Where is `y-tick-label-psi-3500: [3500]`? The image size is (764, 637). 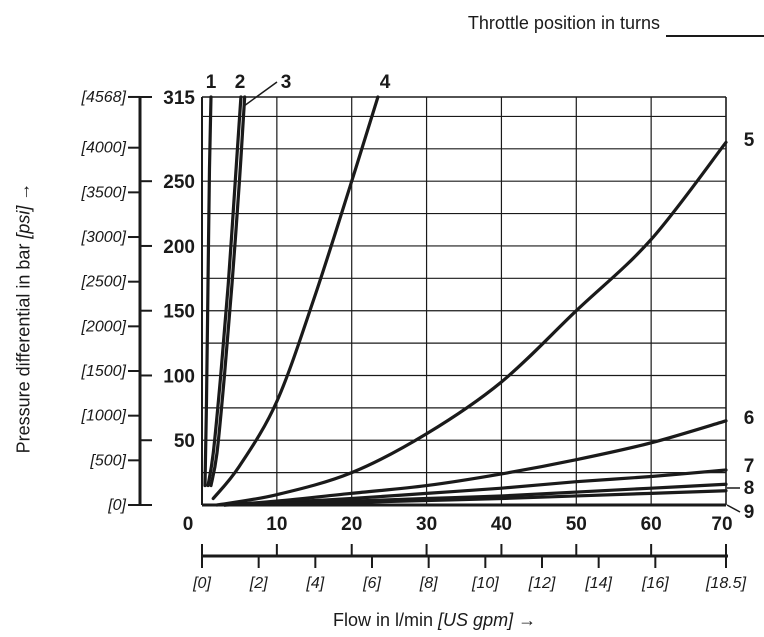
y-tick-label-psi-3500: [3500] is located at coordinates (104, 192).